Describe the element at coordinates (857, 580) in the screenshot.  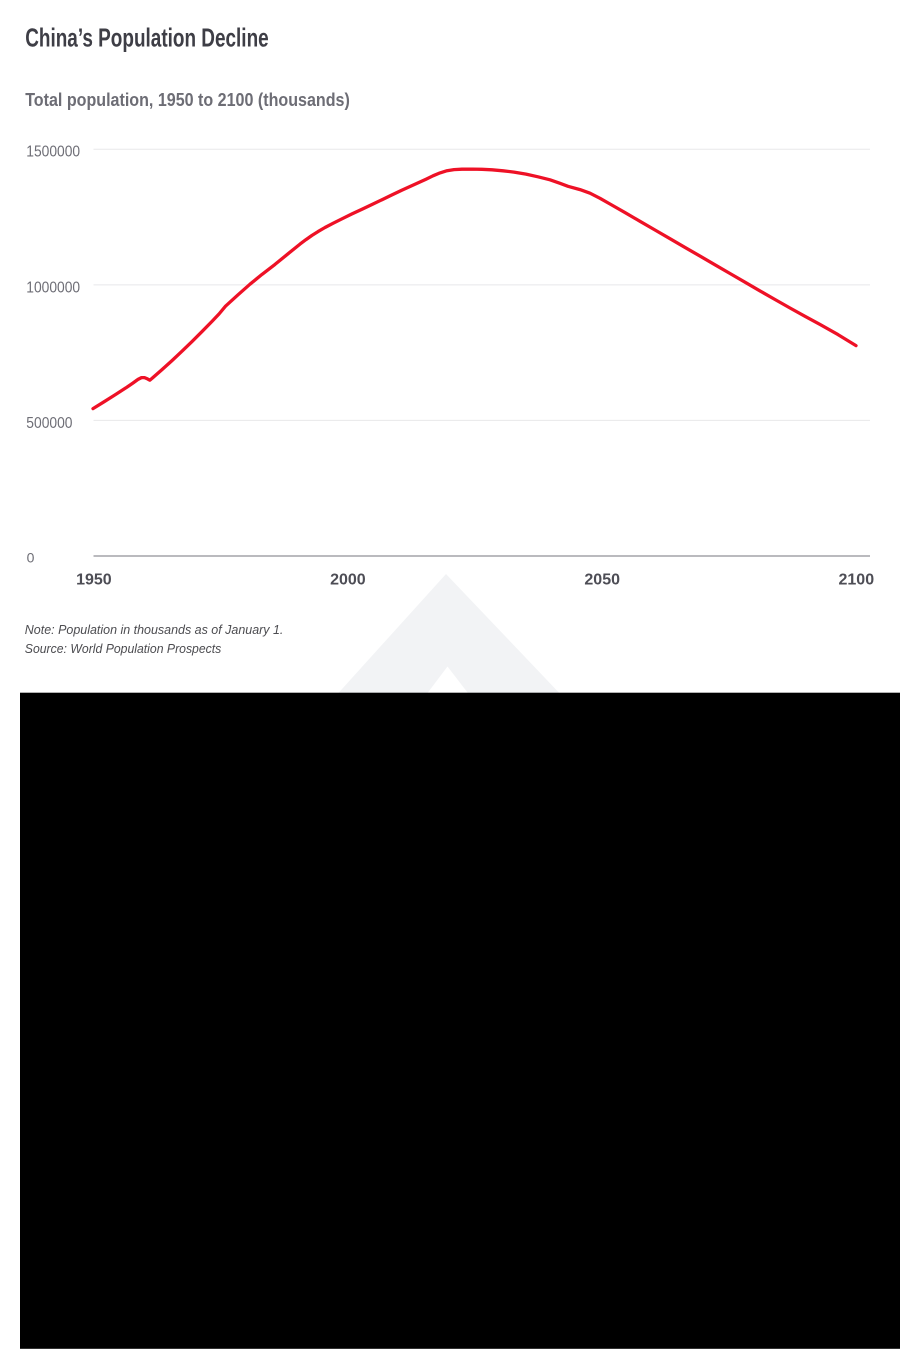
I see `svg-text: 2100` at that location.